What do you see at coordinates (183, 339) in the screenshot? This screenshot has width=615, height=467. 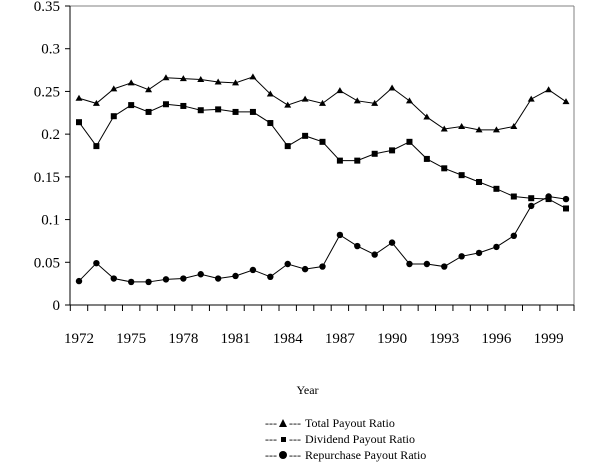 I see `x-tick-label: 1978` at bounding box center [183, 339].